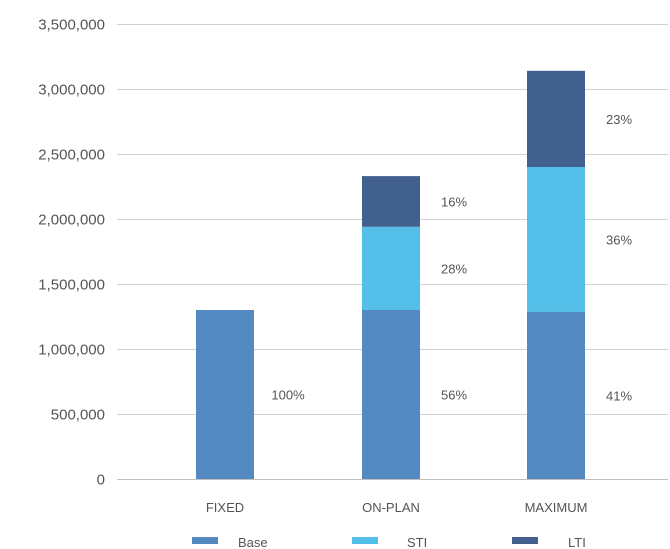 The width and height of the screenshot is (670, 549). Describe the element at coordinates (71, 25) in the screenshot. I see `y-tick-label: 3,500,000` at that location.